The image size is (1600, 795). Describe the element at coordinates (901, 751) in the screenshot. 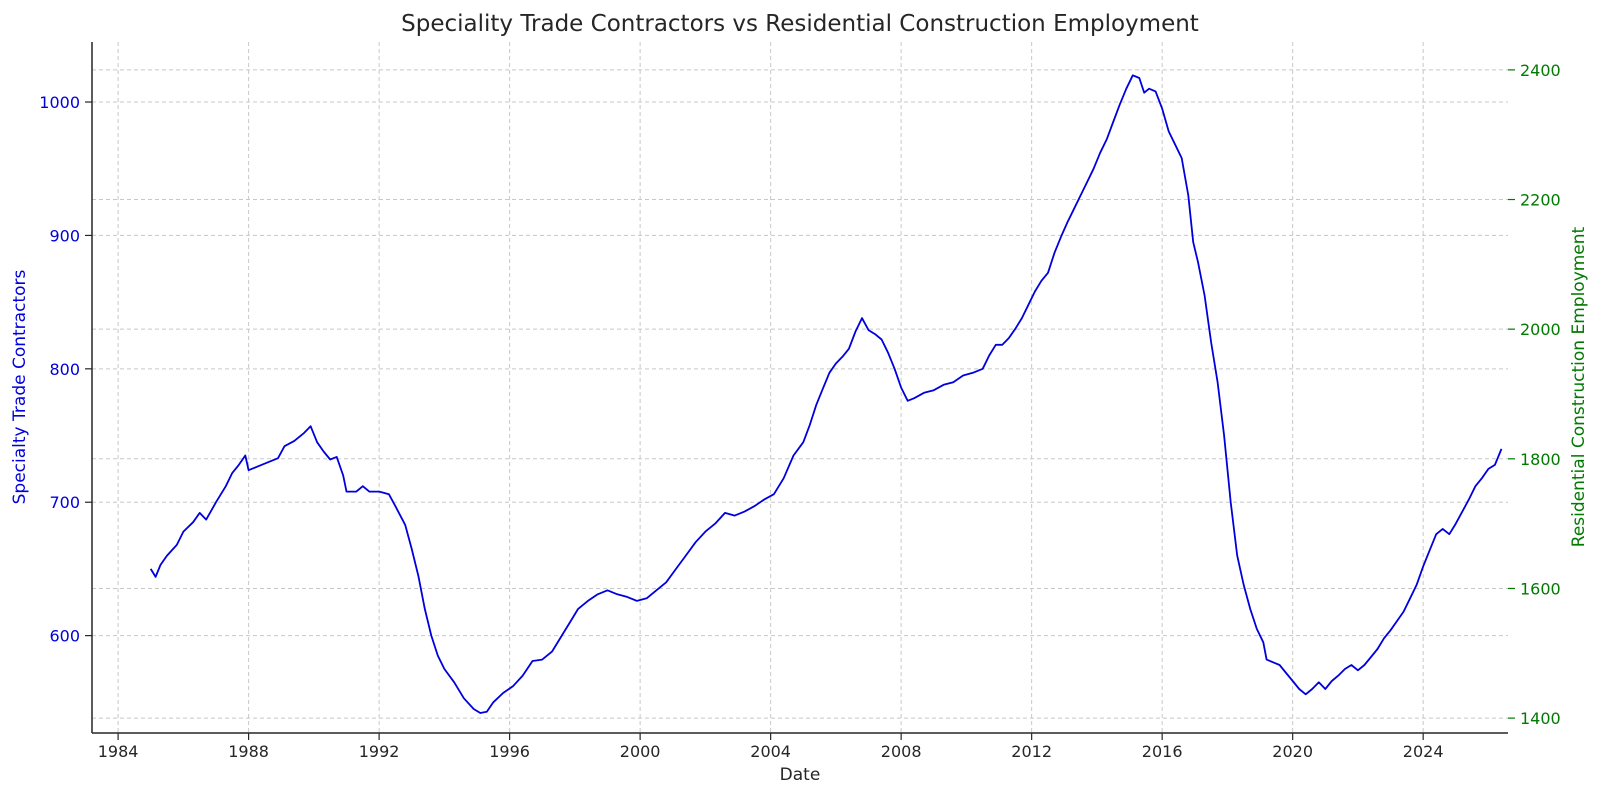

I see `x-tick-label-2008: 2008` at that location.